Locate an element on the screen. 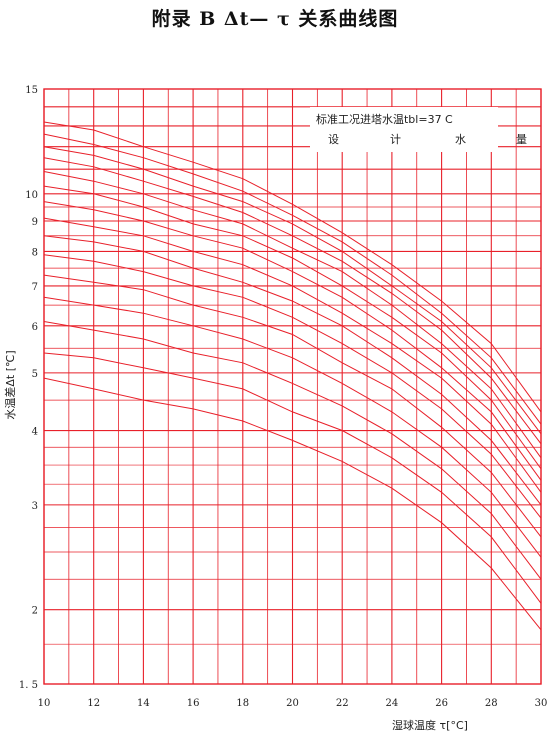 The width and height of the screenshot is (550, 734). x-tick-label: 14 is located at coordinates (143, 703).